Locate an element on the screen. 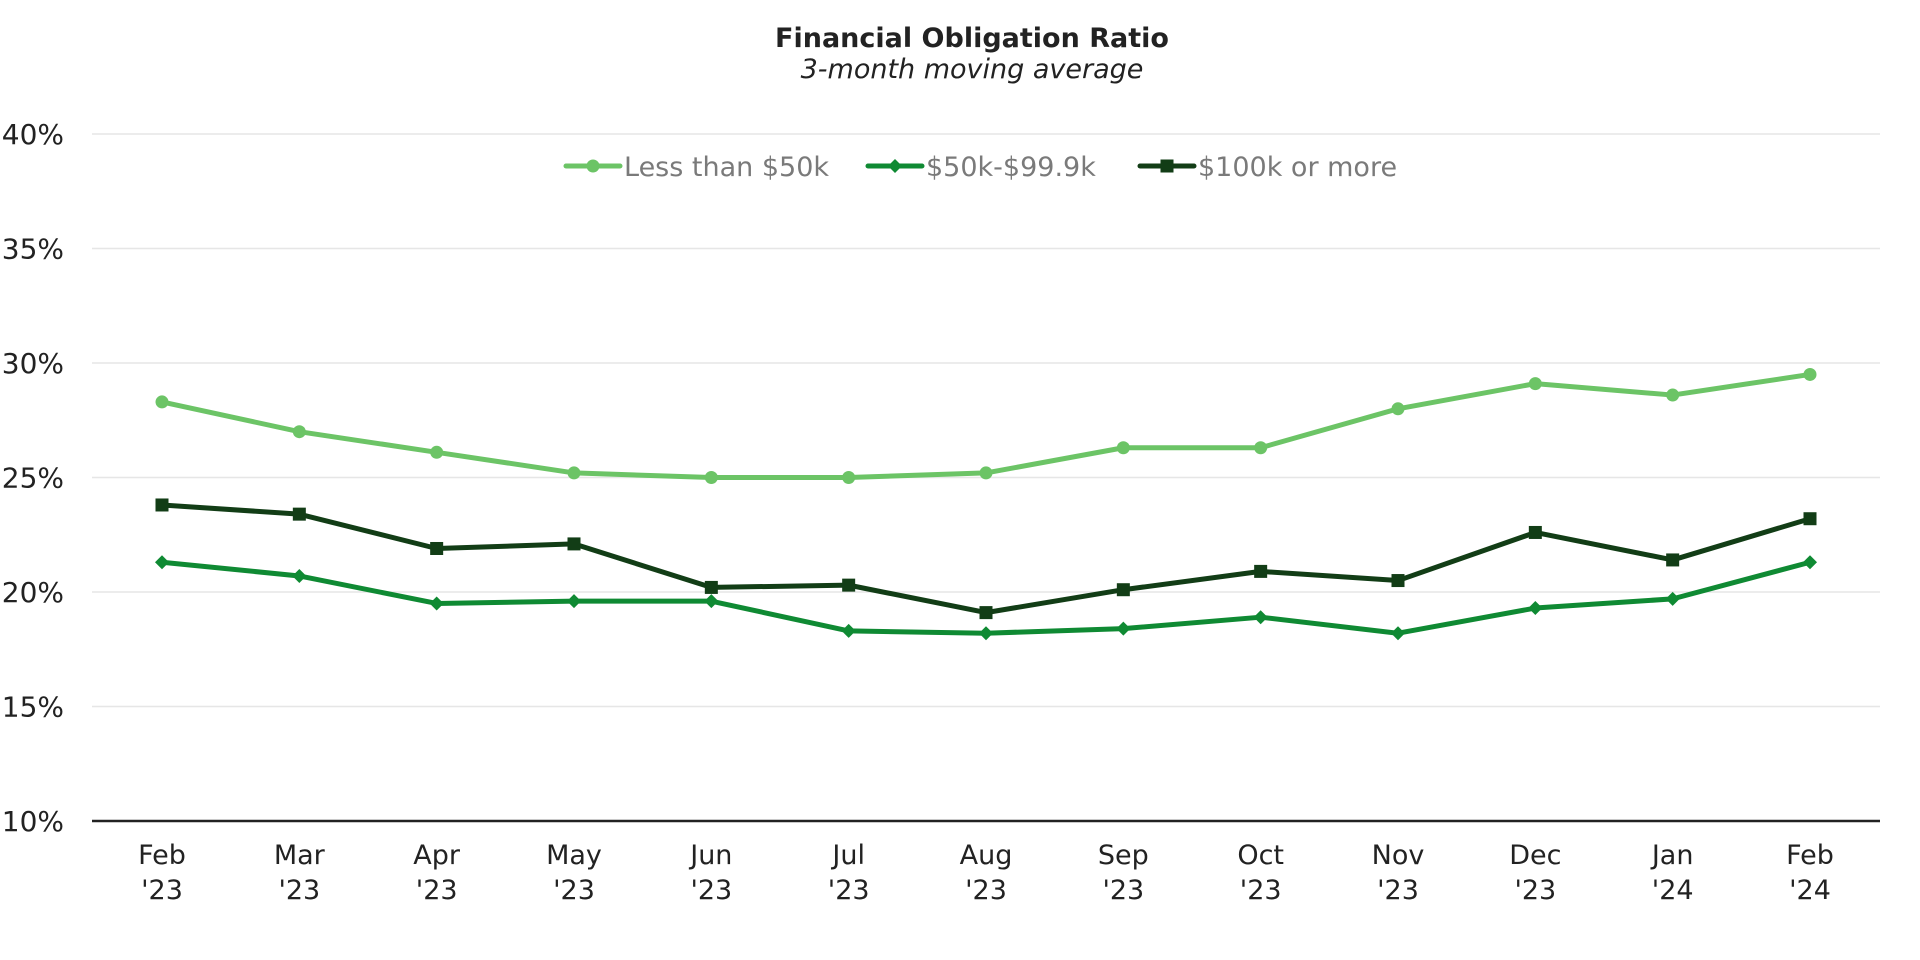 Image resolution: width=1920 pixels, height=960 pixels. x-tick-label: Jun '23 is located at coordinates (710, 873).